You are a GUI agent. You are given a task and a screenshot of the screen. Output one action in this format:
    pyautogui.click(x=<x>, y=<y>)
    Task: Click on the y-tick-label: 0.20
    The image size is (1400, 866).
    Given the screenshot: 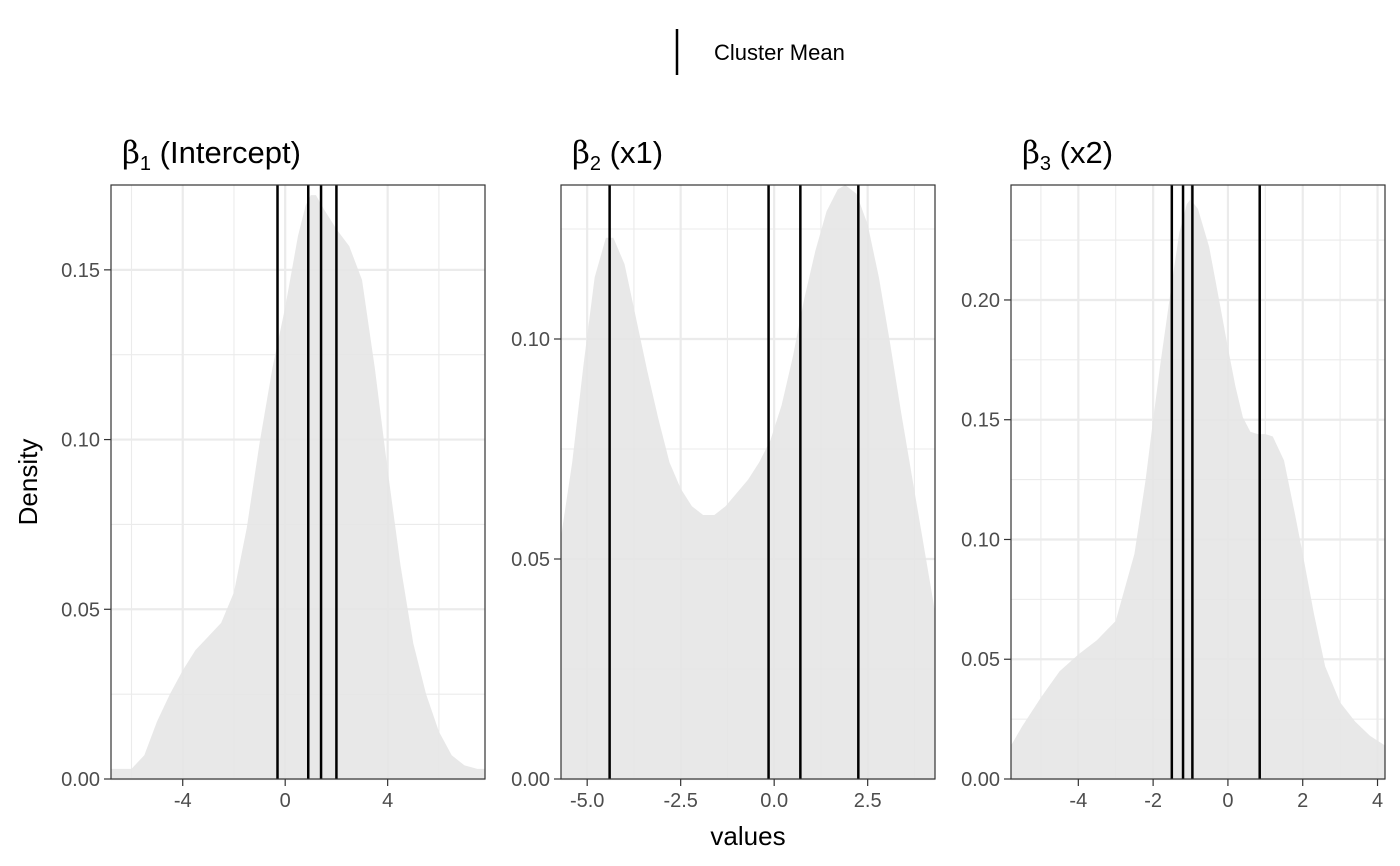 What is the action you would take?
    pyautogui.click(x=980, y=301)
    